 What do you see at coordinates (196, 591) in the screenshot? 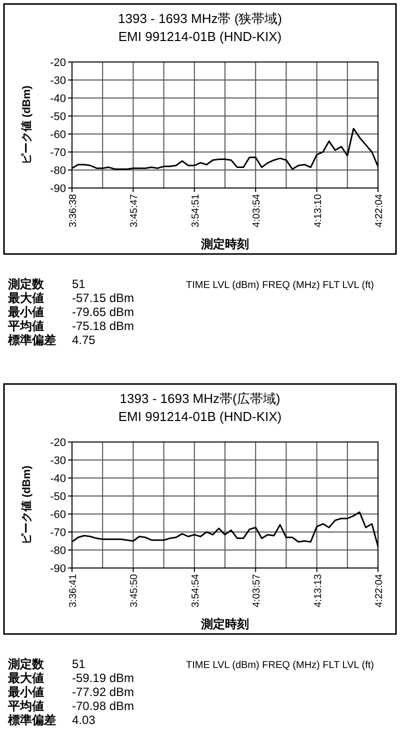
I see `x-tick-label: 3:54:54` at bounding box center [196, 591].